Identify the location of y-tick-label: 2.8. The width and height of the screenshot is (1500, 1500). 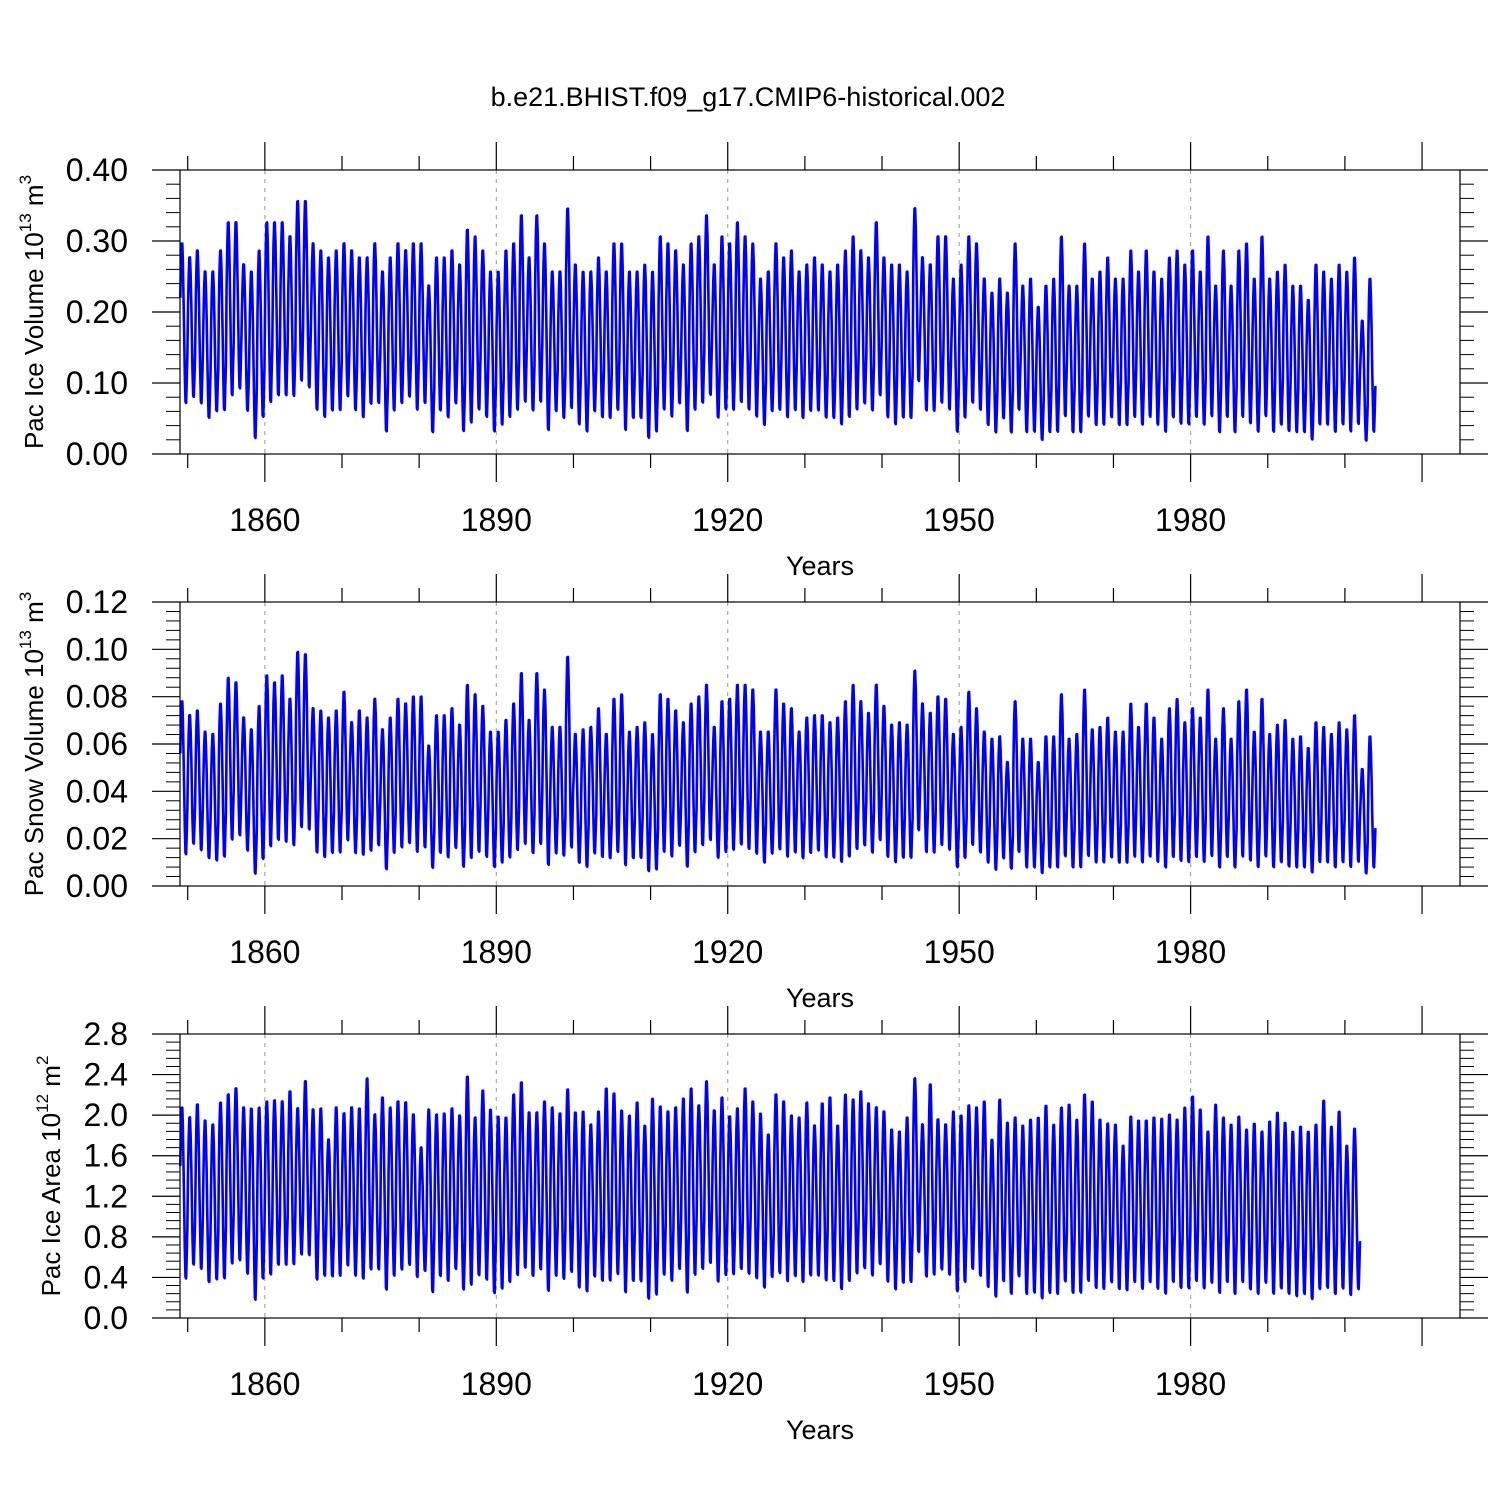
(106, 1034).